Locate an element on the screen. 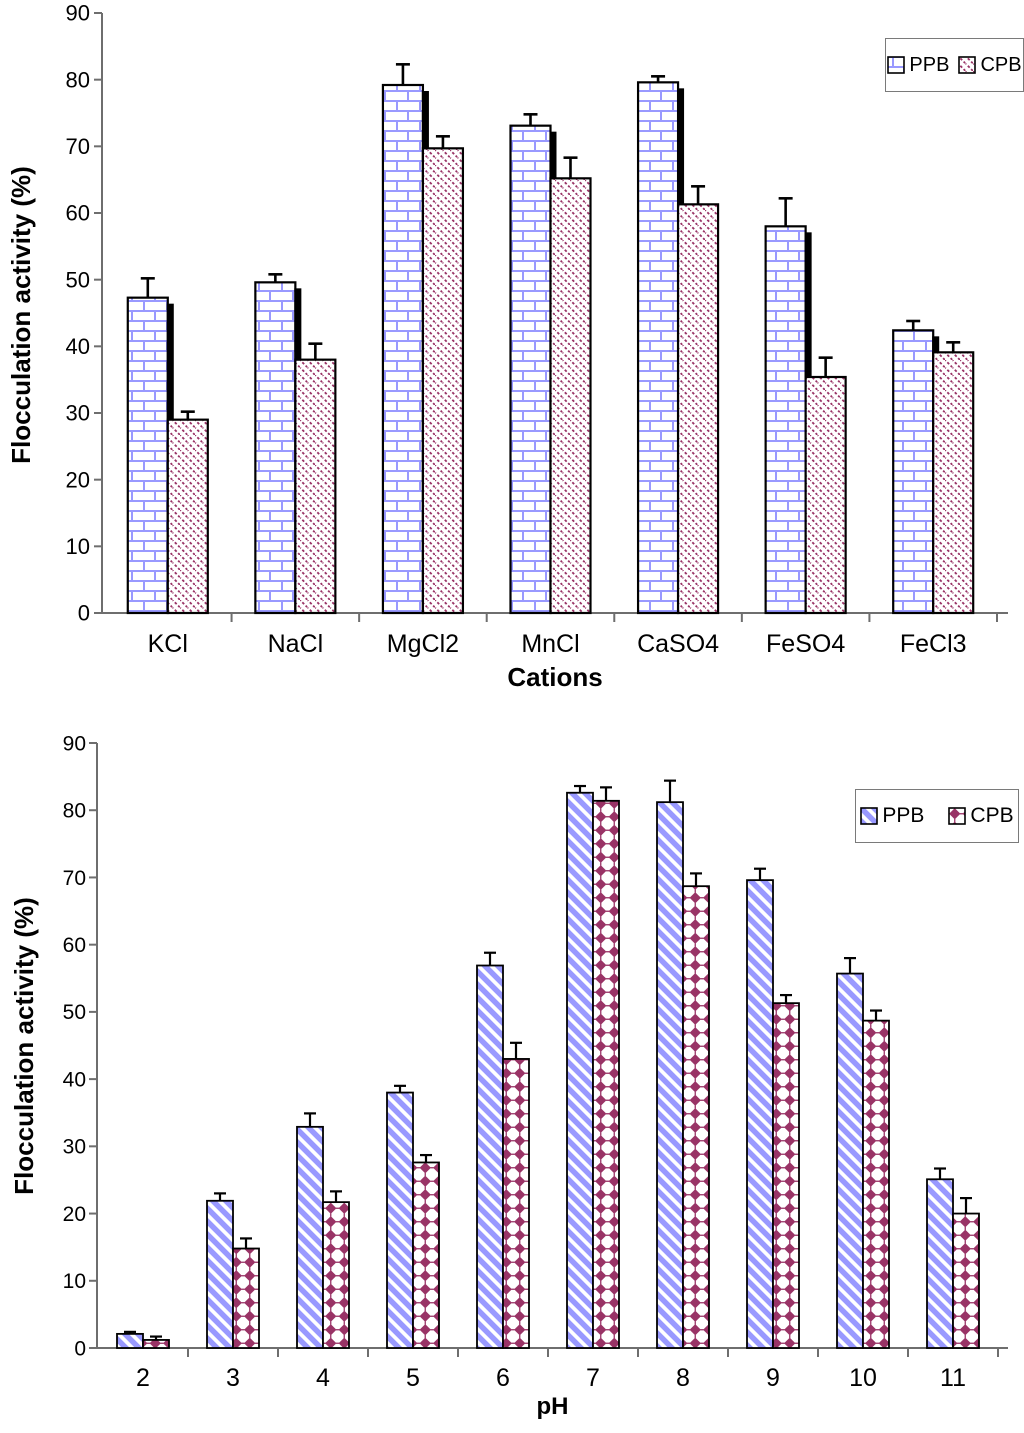 The width and height of the screenshot is (1024, 1433). x-category-label: MgCl2 is located at coordinates (423, 644).